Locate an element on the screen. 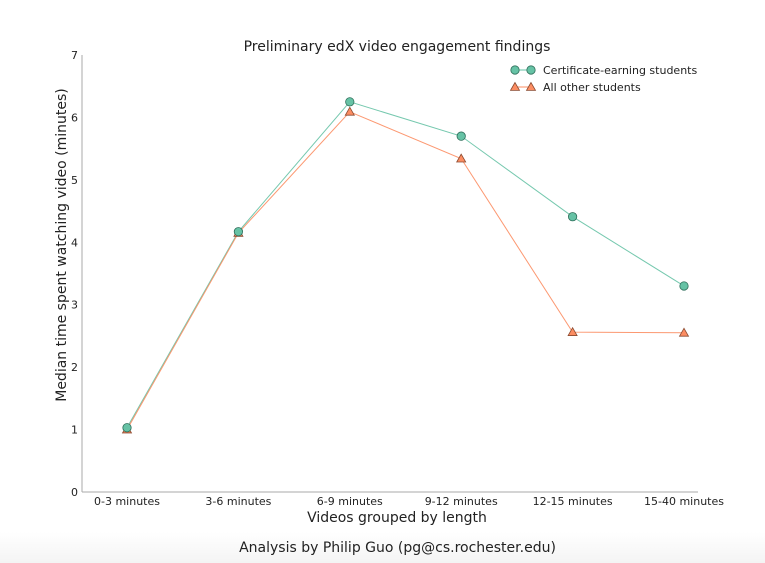 The width and height of the screenshot is (765, 563). y-tick-label: 1 is located at coordinates (74, 430).